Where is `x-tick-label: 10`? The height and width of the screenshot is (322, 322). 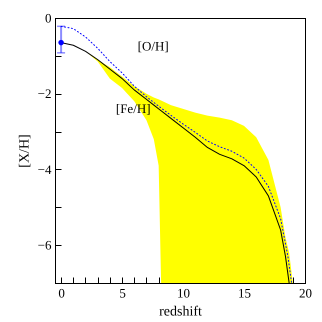
x-tick-label: 10 is located at coordinates (183, 293).